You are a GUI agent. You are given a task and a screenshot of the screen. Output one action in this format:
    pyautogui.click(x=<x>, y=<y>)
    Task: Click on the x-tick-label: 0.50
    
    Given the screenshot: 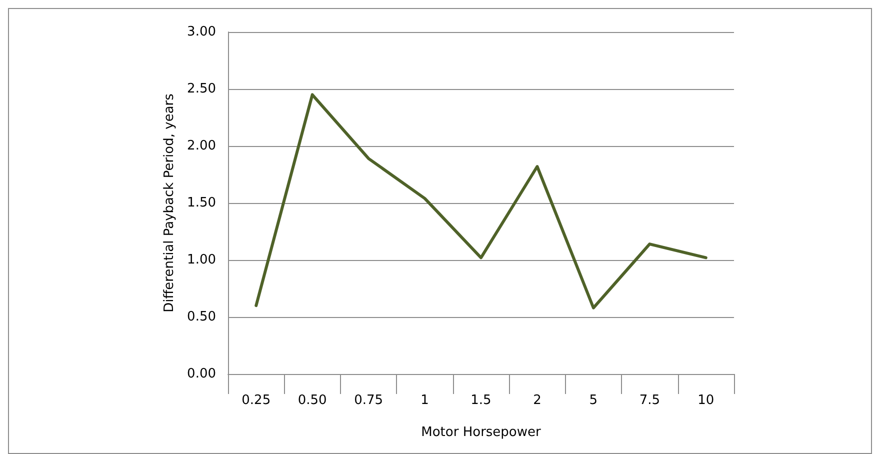 What is the action you would take?
    pyautogui.click(x=312, y=400)
    